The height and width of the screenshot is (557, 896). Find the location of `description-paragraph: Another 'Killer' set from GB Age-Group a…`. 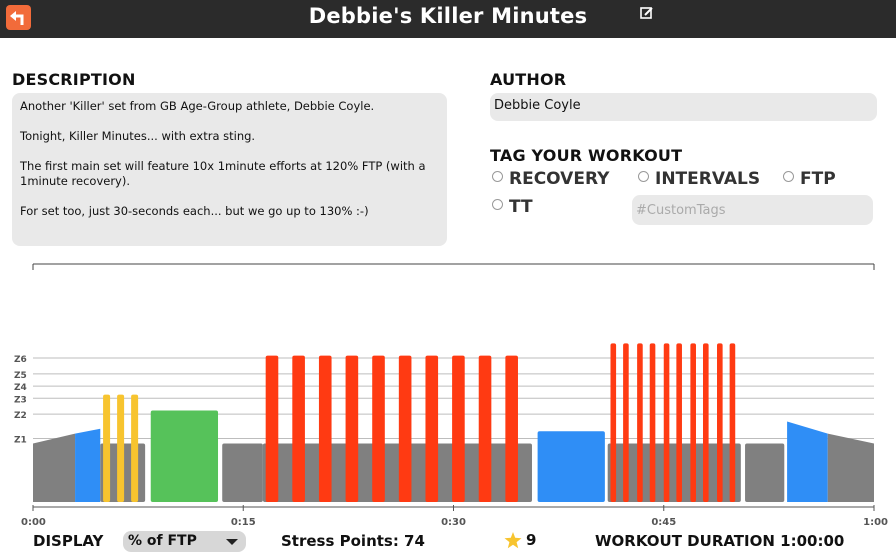

description-paragraph: Another 'Killer' set from GB Age-Group a… is located at coordinates (197, 106).